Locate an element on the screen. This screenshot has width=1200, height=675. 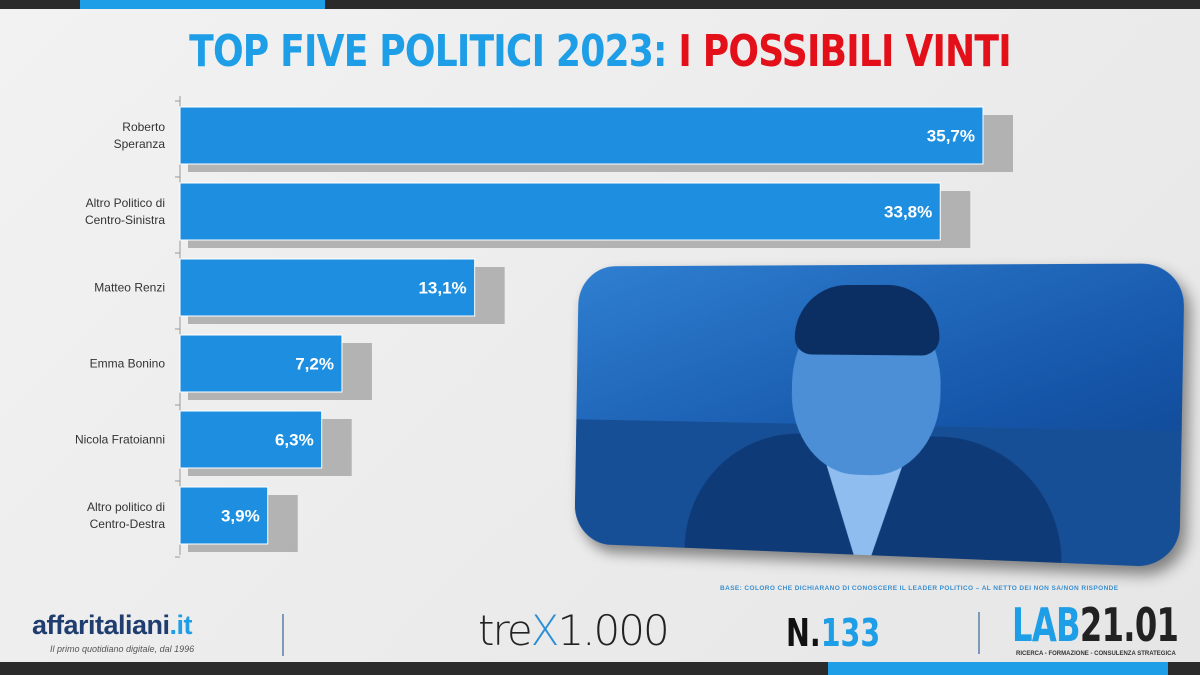
data-label: 13,1% is located at coordinates (442, 288).